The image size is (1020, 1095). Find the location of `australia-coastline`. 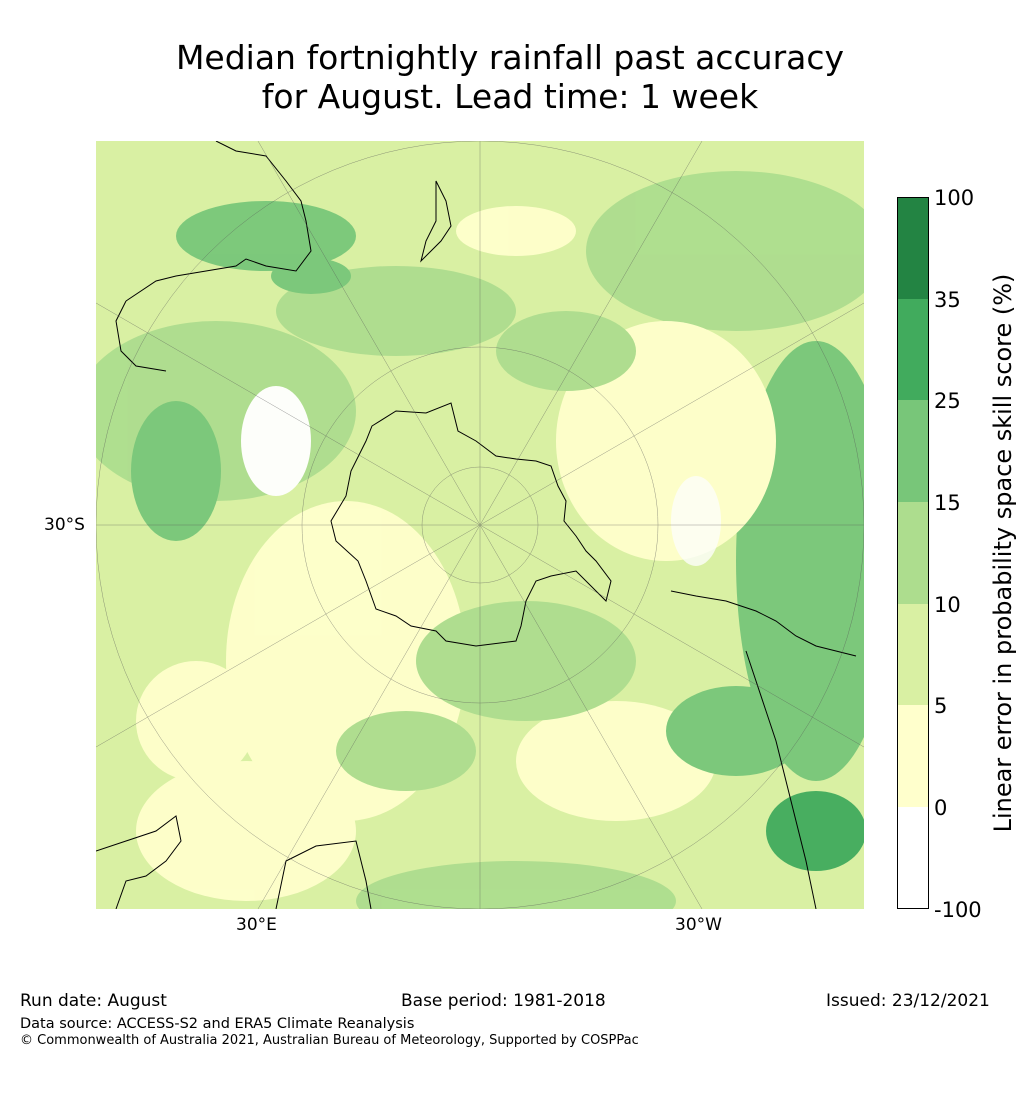

australia-coastline is located at coordinates (213, 256).